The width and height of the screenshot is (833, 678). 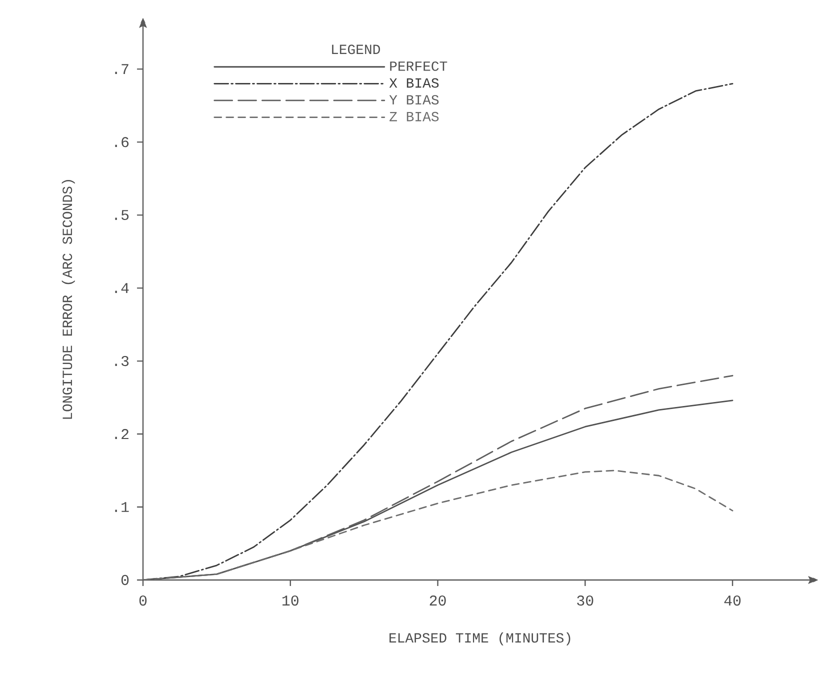 I want to click on text: Y BIAS, so click(x=414, y=100).